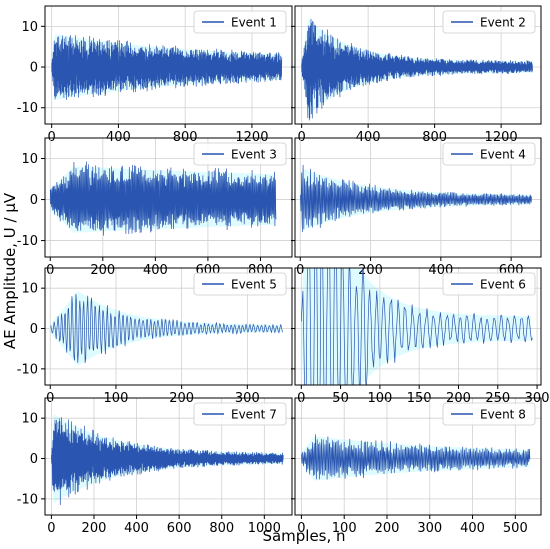 Image resolution: width=550 pixels, height=549 pixels. I want to click on x-tick-label: 1000, so click(264, 528).